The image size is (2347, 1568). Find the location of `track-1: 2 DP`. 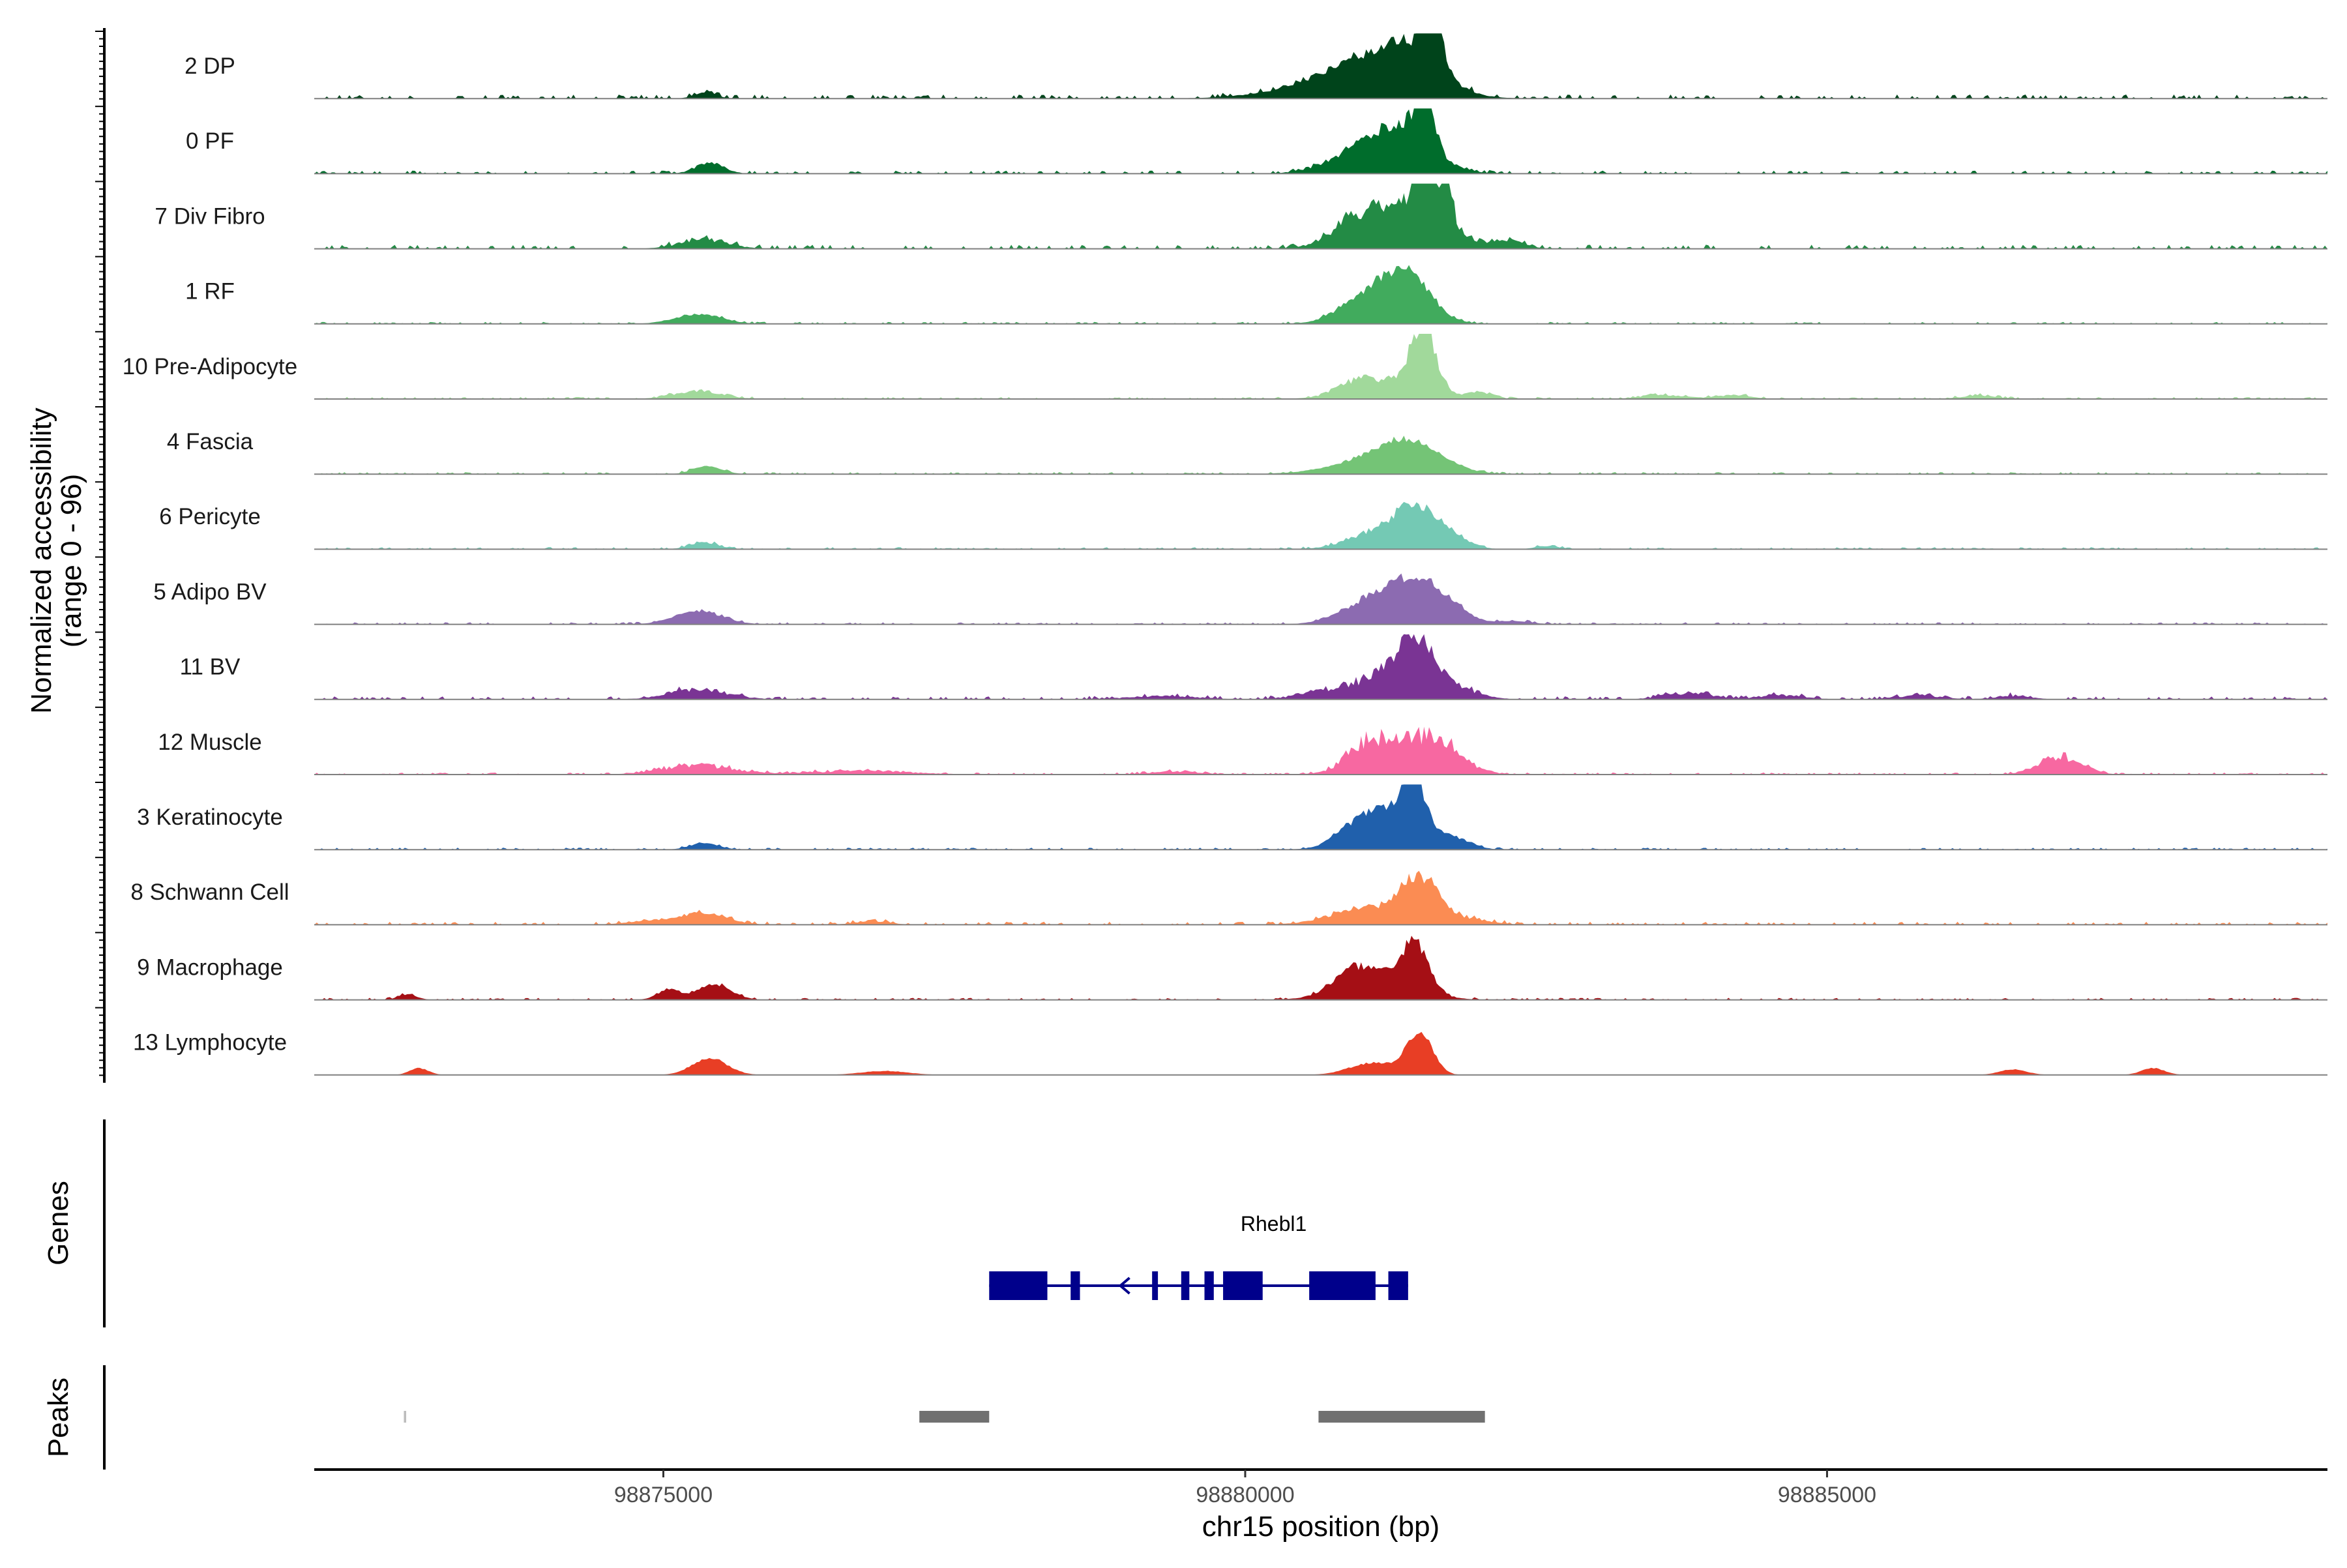

track-1: 2 DP is located at coordinates (1256, 66).